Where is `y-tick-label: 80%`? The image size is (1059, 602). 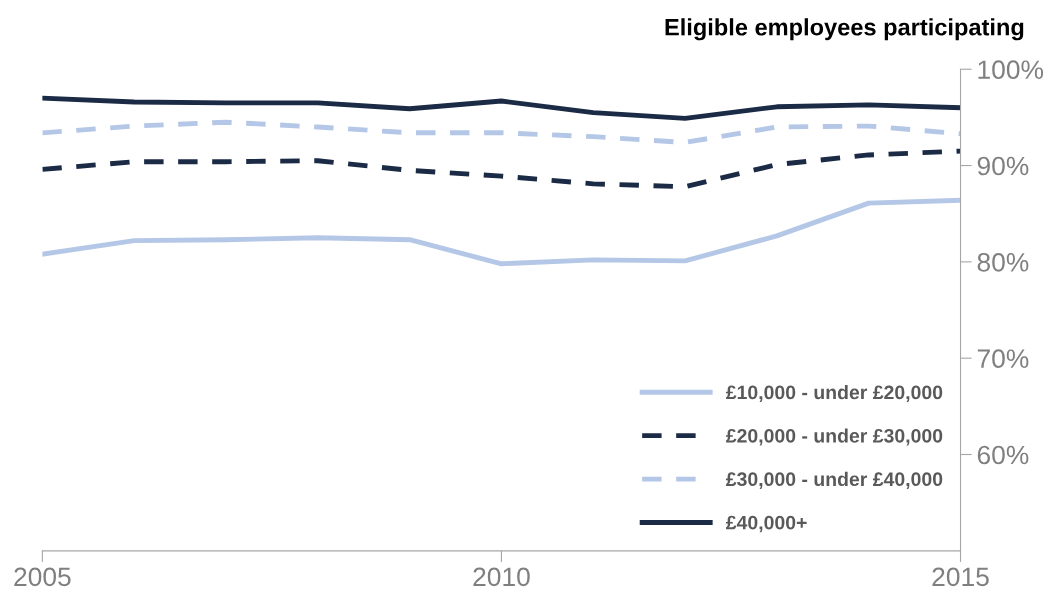 y-tick-label: 80% is located at coordinates (1003, 262).